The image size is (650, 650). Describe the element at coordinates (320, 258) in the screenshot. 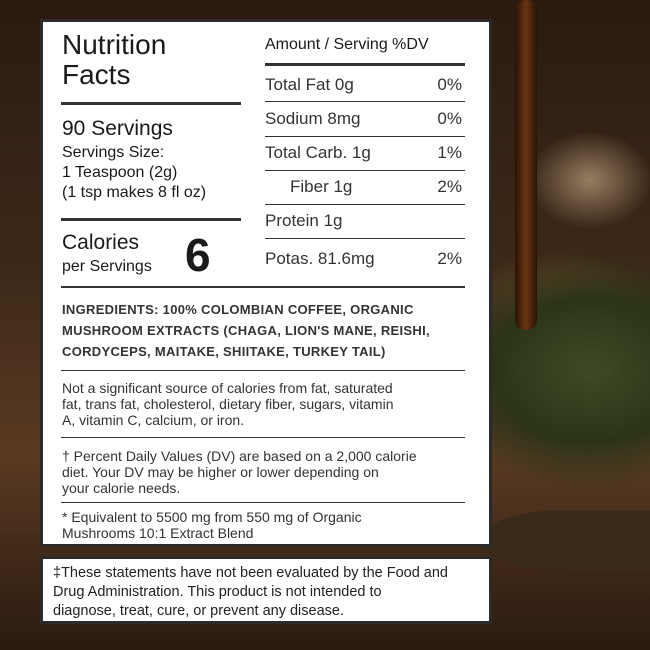

I see `nutrient-name: Potas. 81.6mg` at that location.